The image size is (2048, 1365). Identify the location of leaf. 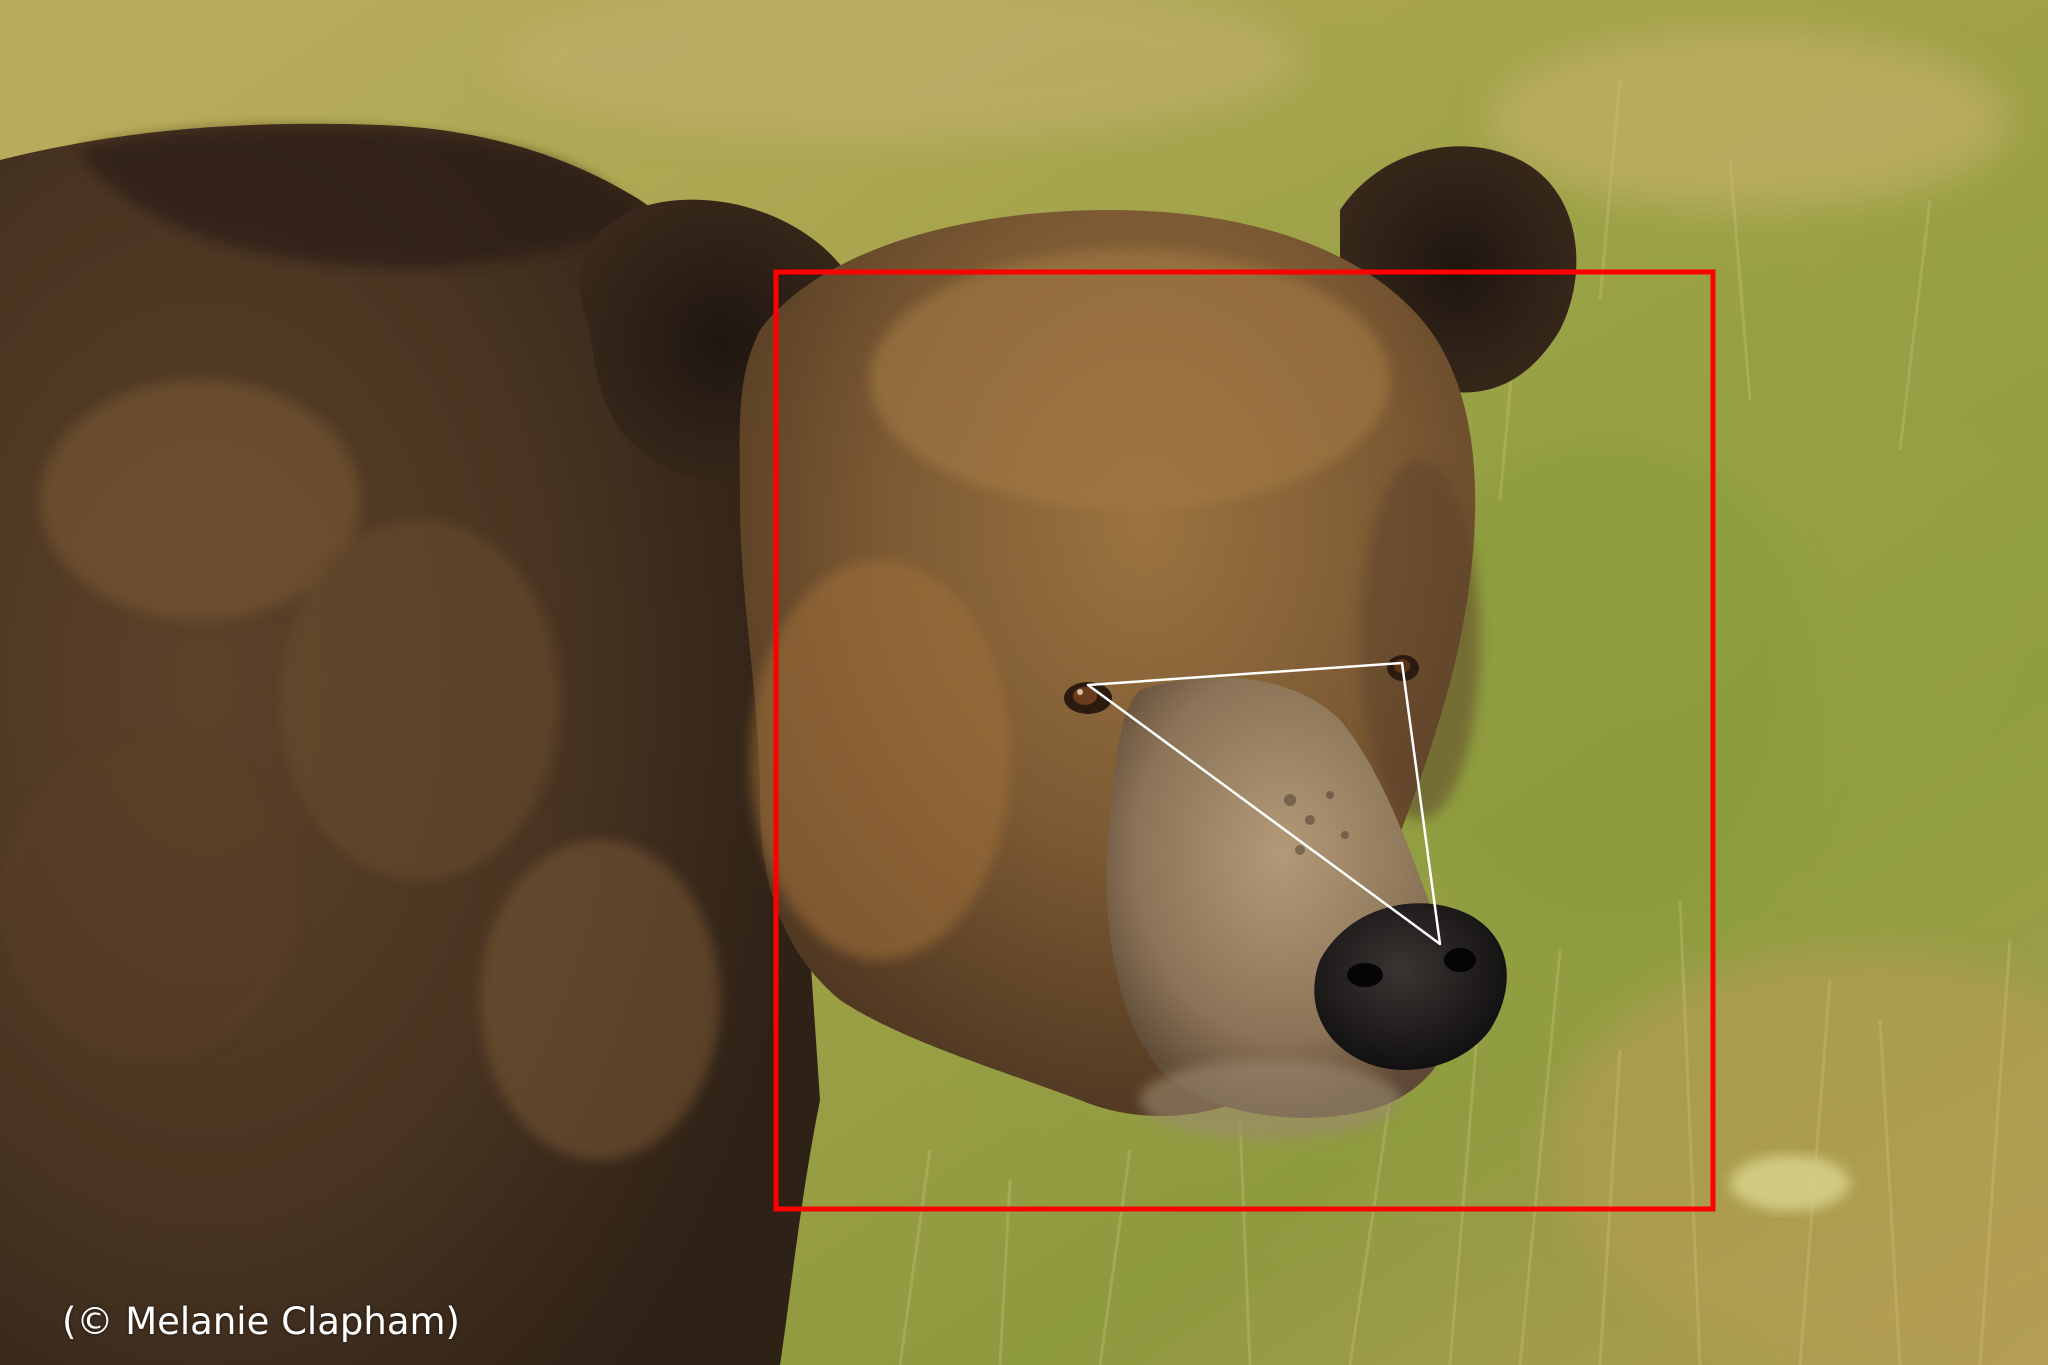
(1790, 1183).